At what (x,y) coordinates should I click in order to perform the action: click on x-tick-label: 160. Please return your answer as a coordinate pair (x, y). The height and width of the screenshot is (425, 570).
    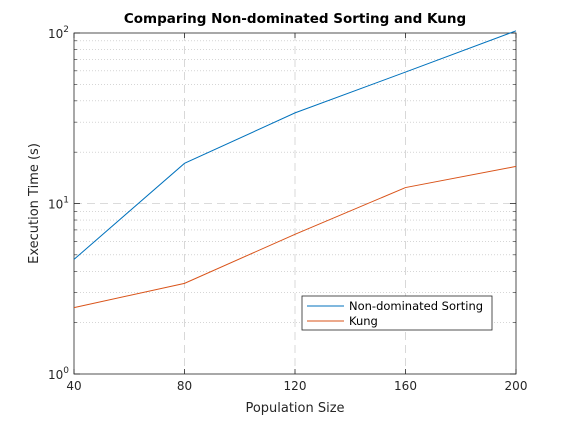
    Looking at the image, I should click on (405, 386).